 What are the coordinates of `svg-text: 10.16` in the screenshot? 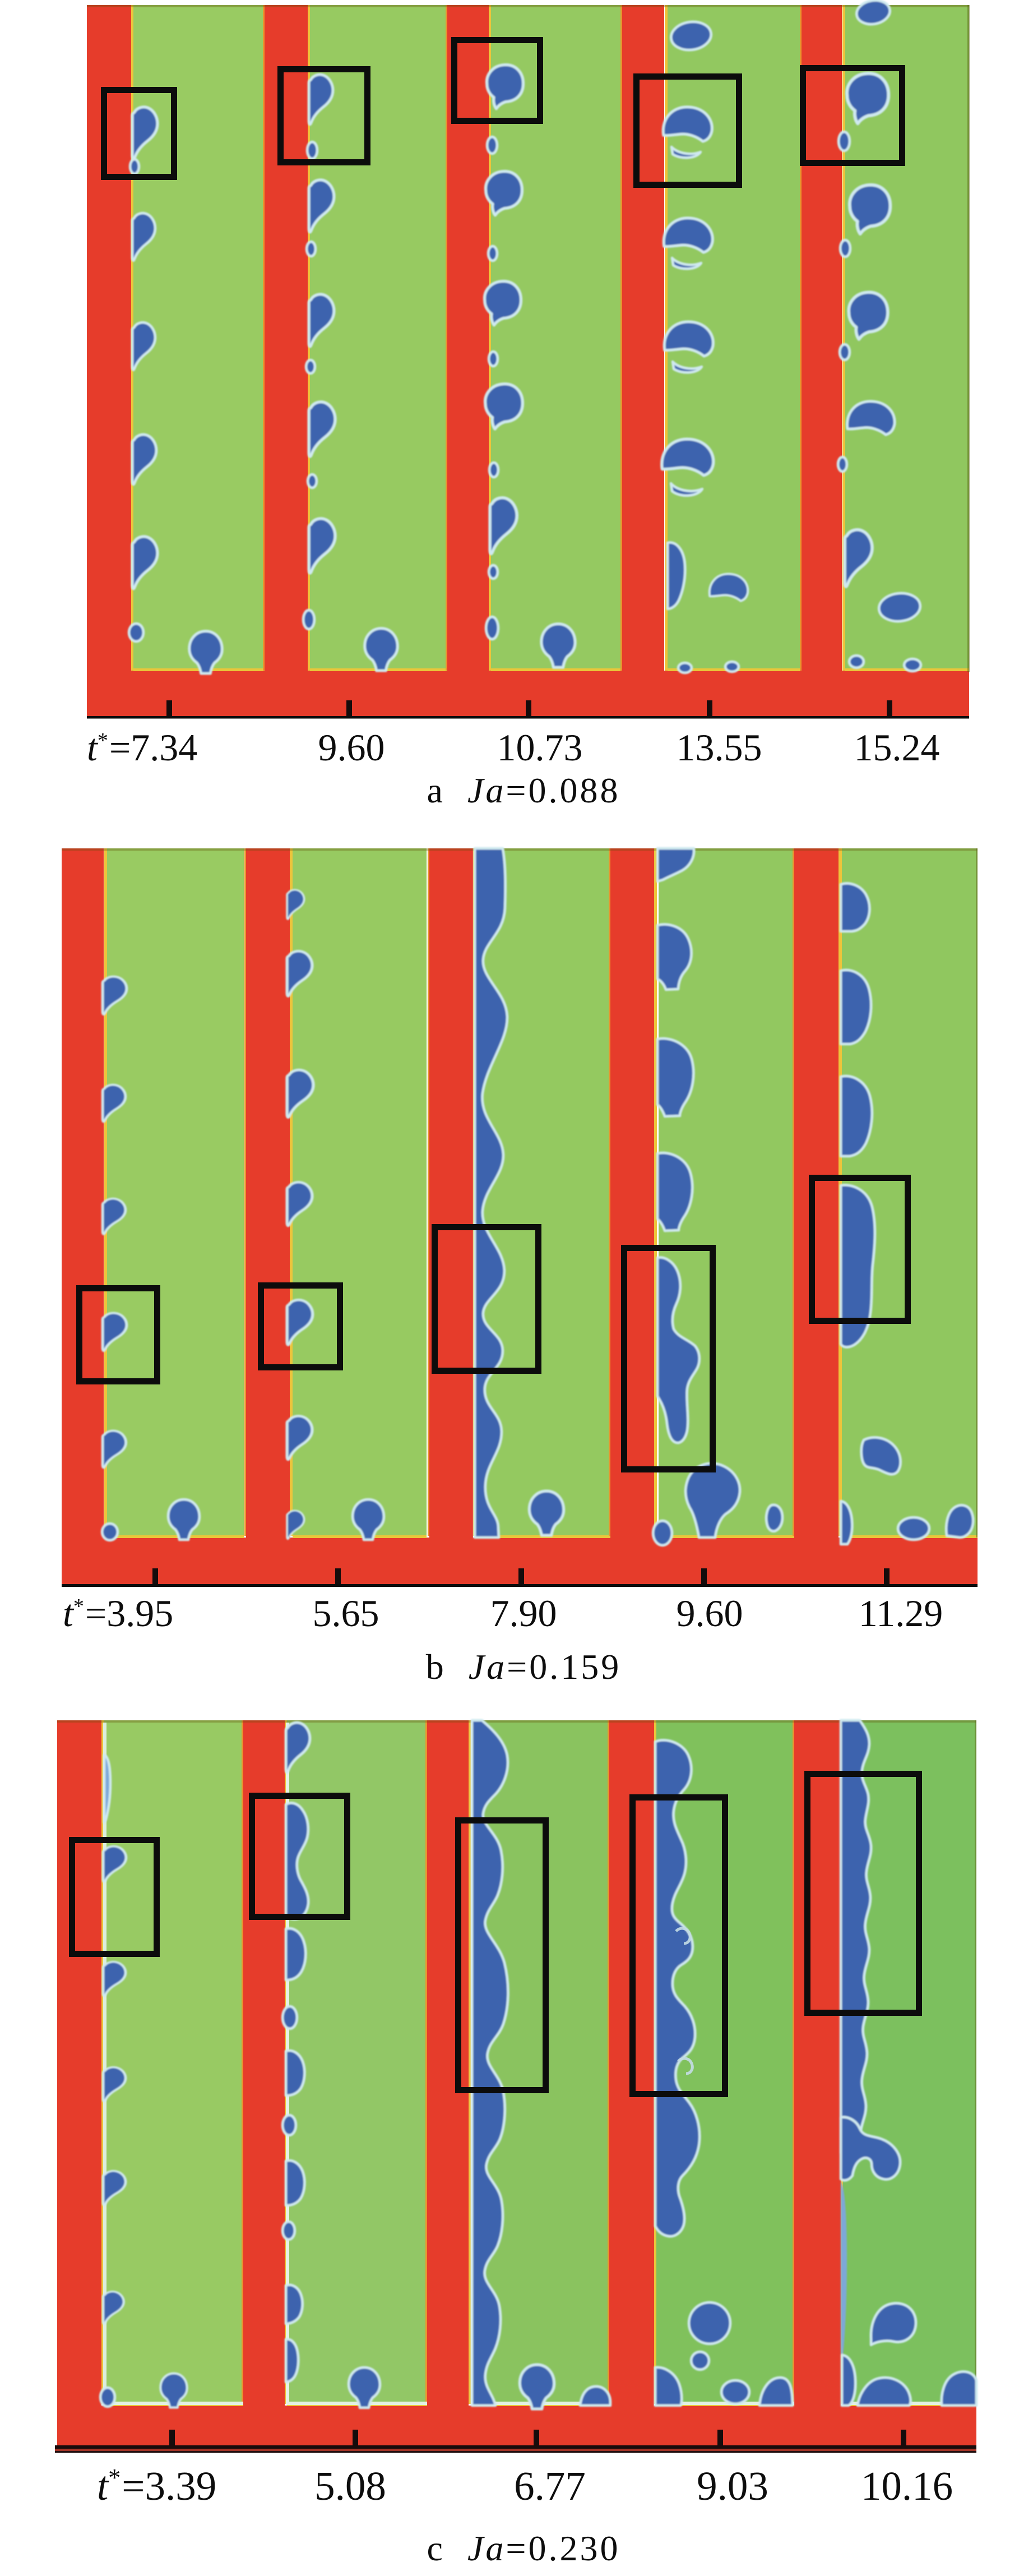 It's located at (907, 2486).